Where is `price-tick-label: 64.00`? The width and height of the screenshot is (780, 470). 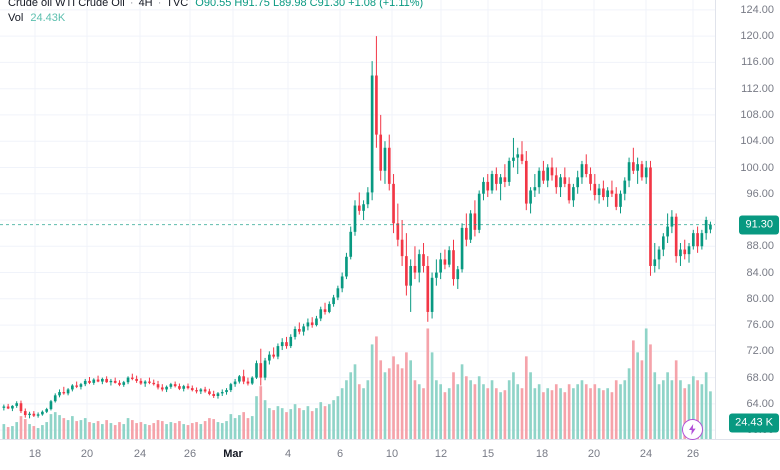 price-tick-label: 64.00 is located at coordinates (760, 403).